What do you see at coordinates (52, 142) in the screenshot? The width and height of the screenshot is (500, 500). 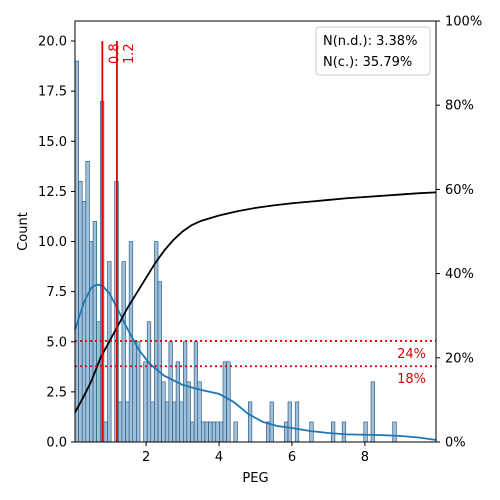 I see `y-tick-label: 15.0` at bounding box center [52, 142].